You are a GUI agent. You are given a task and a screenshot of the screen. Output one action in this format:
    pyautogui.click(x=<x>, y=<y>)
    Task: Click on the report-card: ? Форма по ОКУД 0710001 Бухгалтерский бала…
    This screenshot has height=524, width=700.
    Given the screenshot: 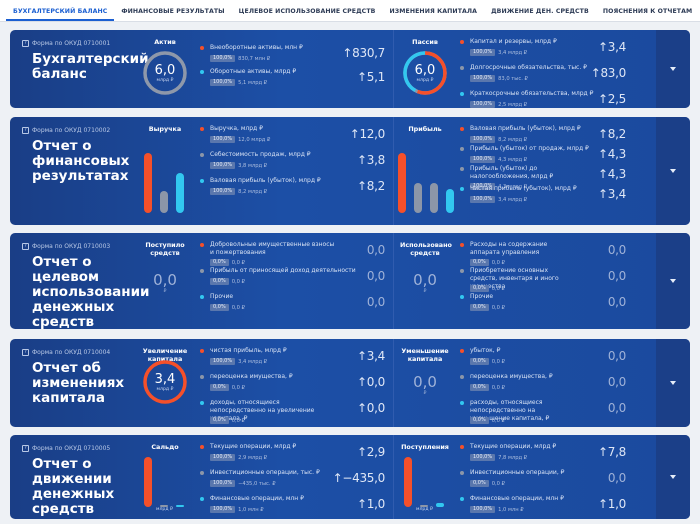 What is the action you would take?
    pyautogui.click(x=350, y=69)
    